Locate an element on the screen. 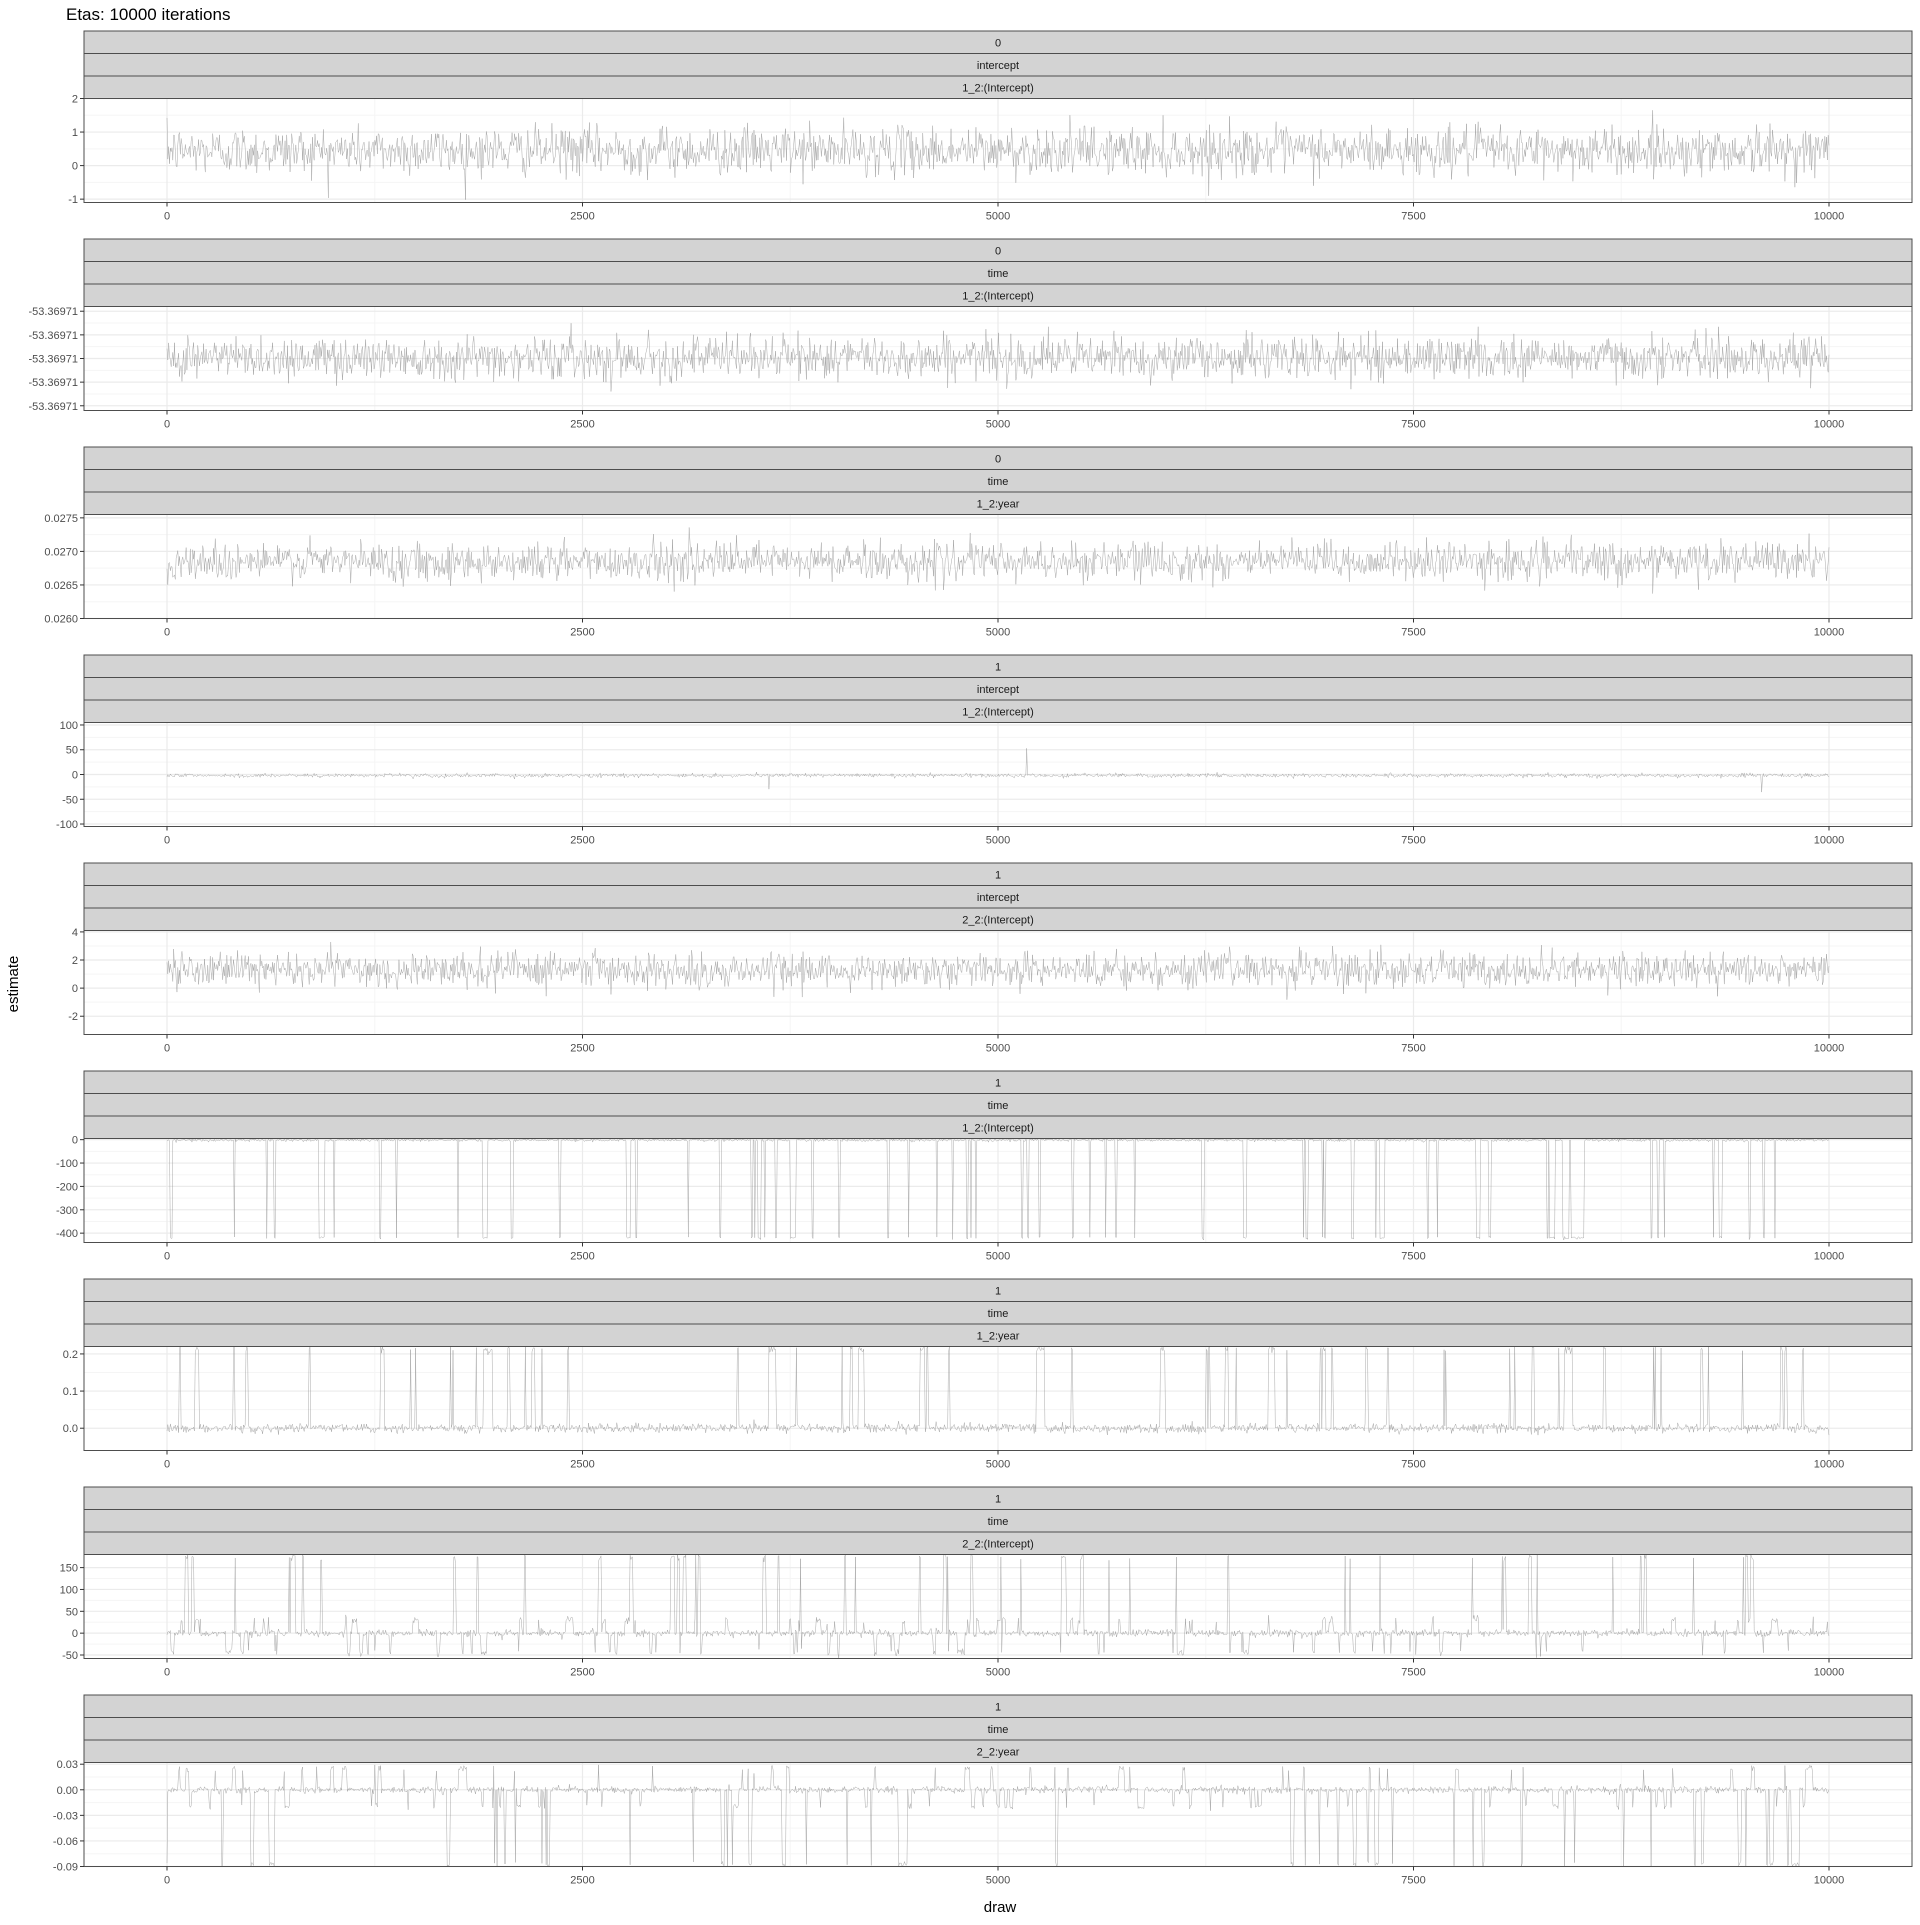  y-tick-label: -0.03 is located at coordinates (65, 1816).